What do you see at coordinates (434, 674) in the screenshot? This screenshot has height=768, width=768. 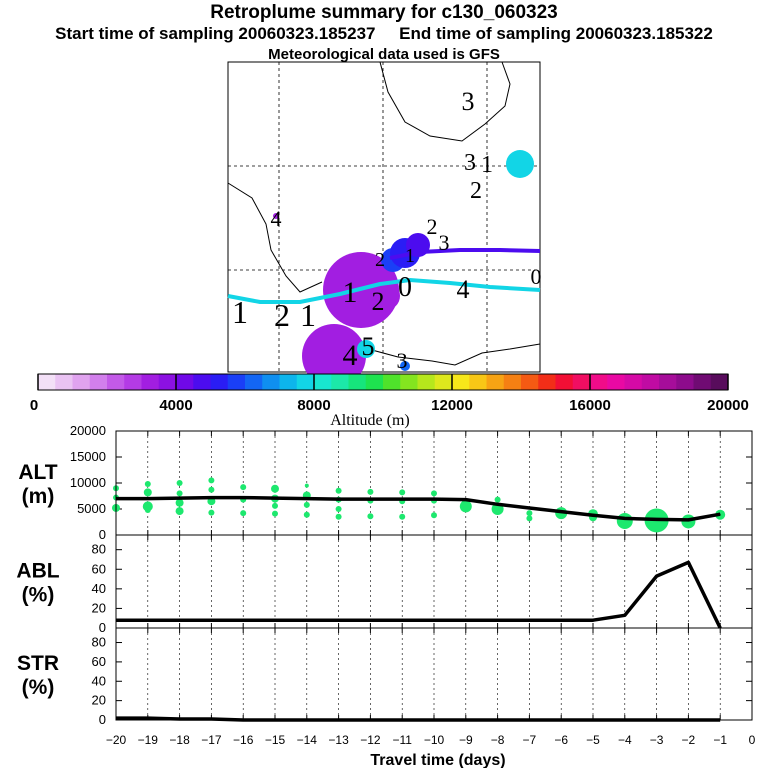 I see `panel-frame` at bounding box center [434, 674].